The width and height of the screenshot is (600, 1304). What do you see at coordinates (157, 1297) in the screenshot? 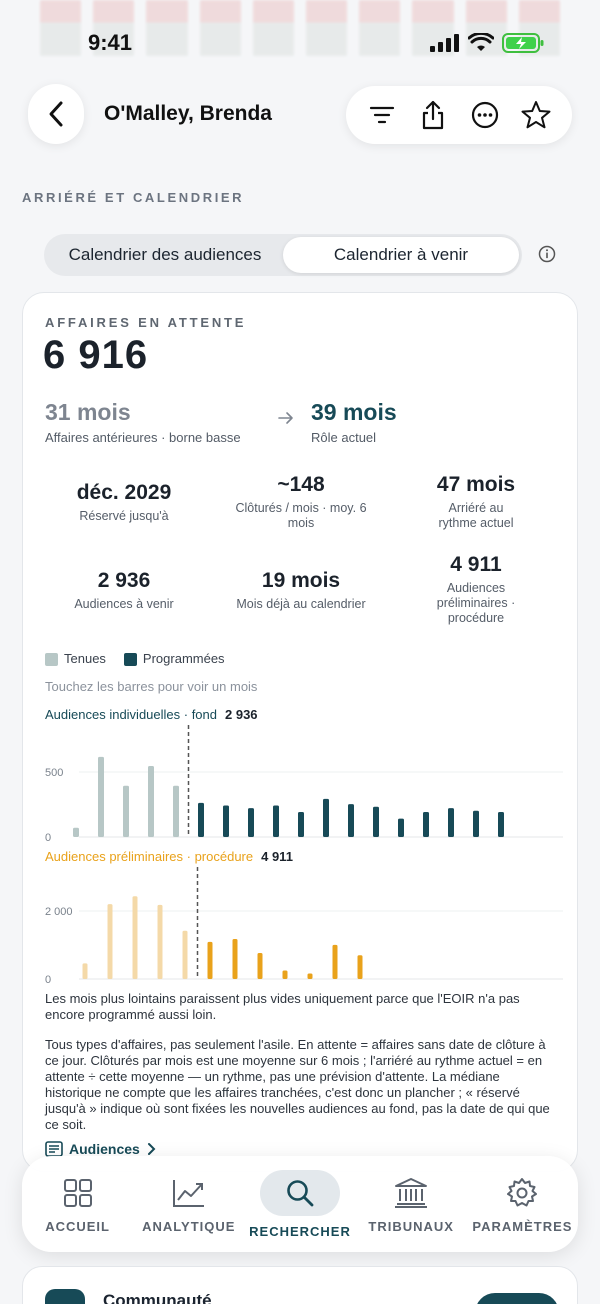
I see `community-title: Communauté` at bounding box center [157, 1297].